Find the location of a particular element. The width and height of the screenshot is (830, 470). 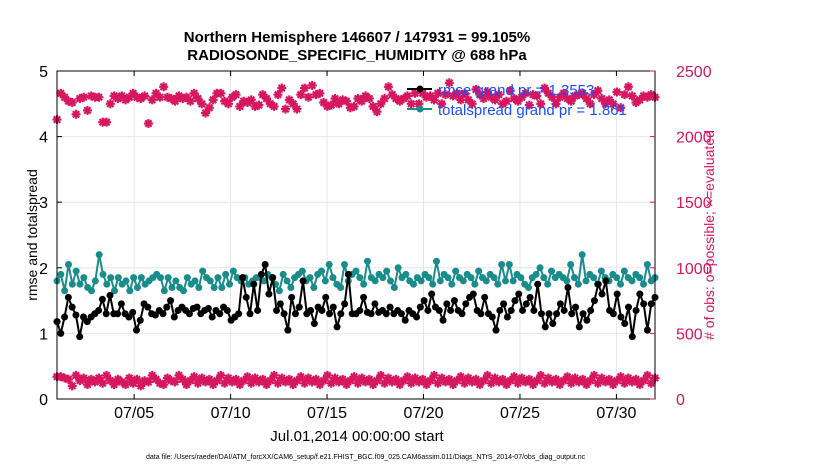

x-tick-label-2: 07/15 is located at coordinates (327, 413).